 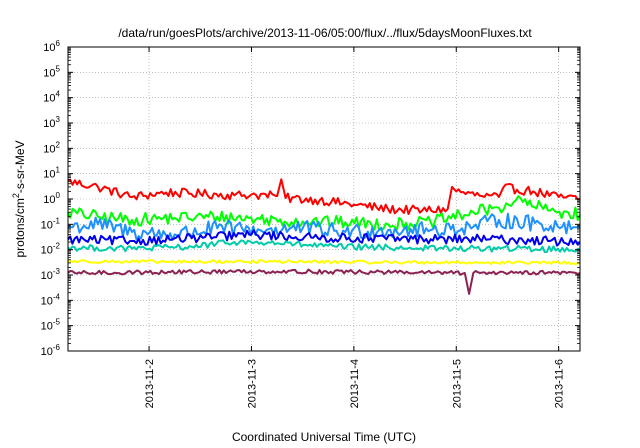 What do you see at coordinates (457, 383) in the screenshot?
I see `x-tick-label: 2013-11-5` at bounding box center [457, 383].